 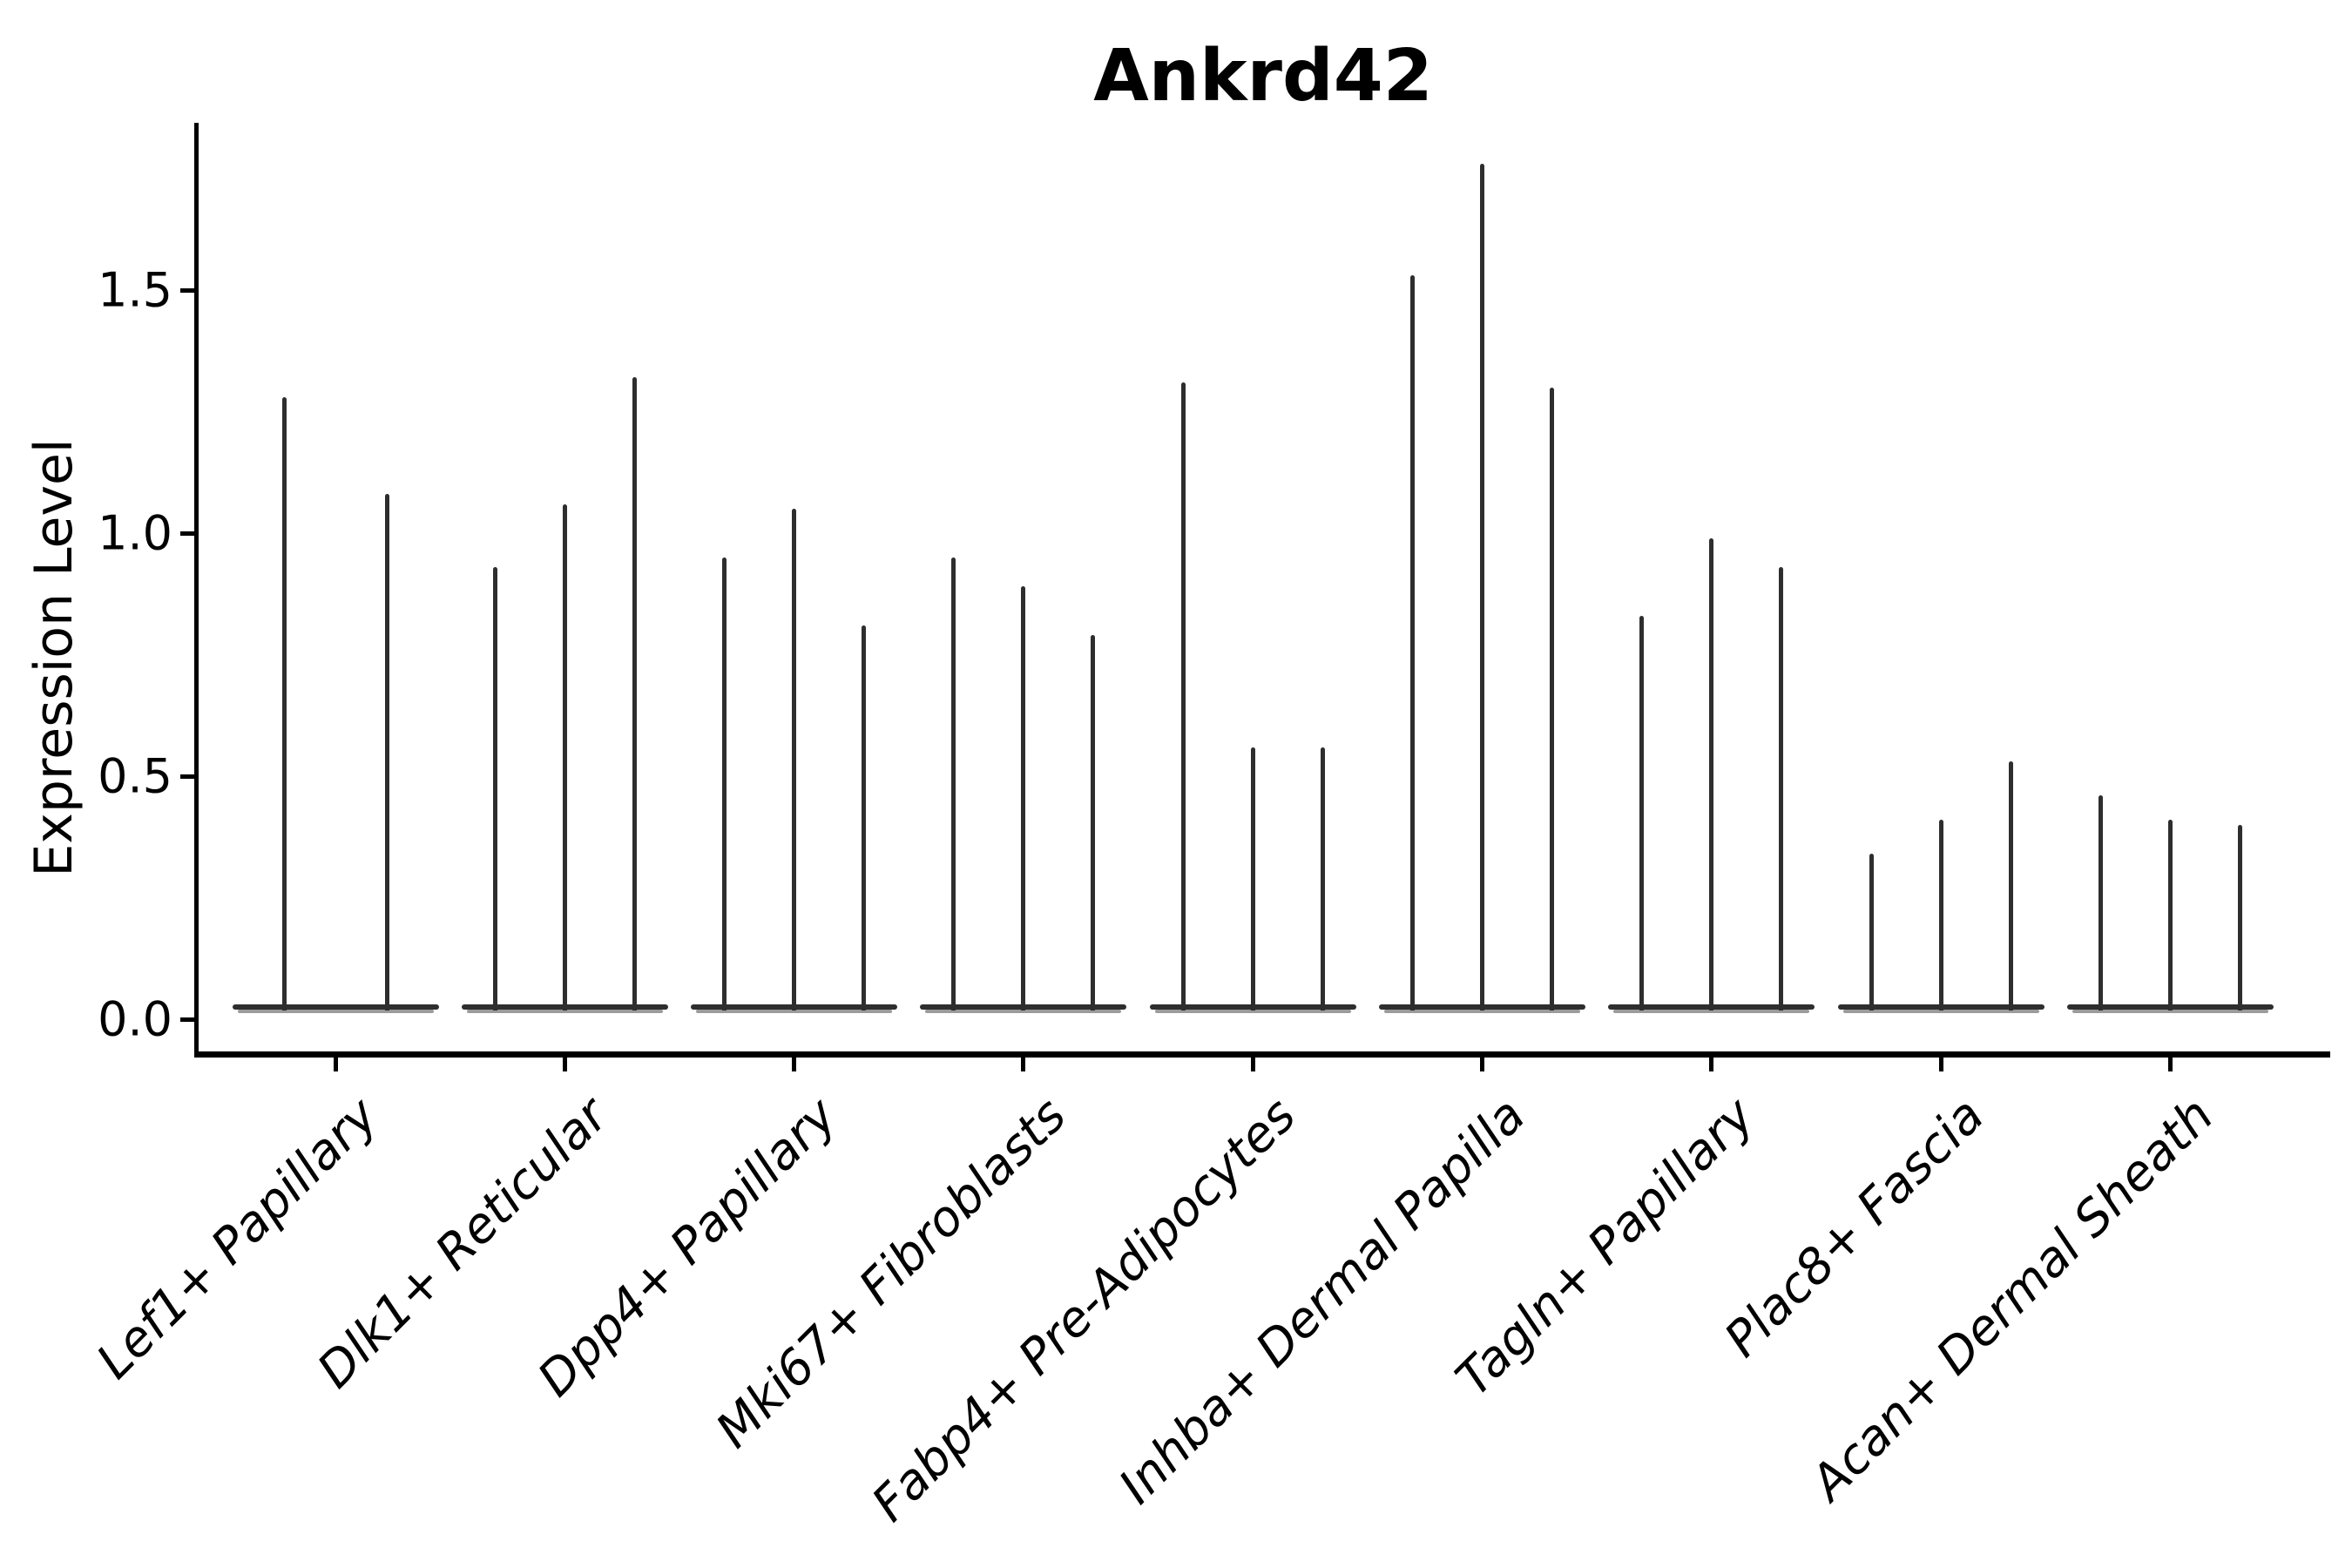 I want to click on x-axis-spine, so click(x=1262, y=1054).